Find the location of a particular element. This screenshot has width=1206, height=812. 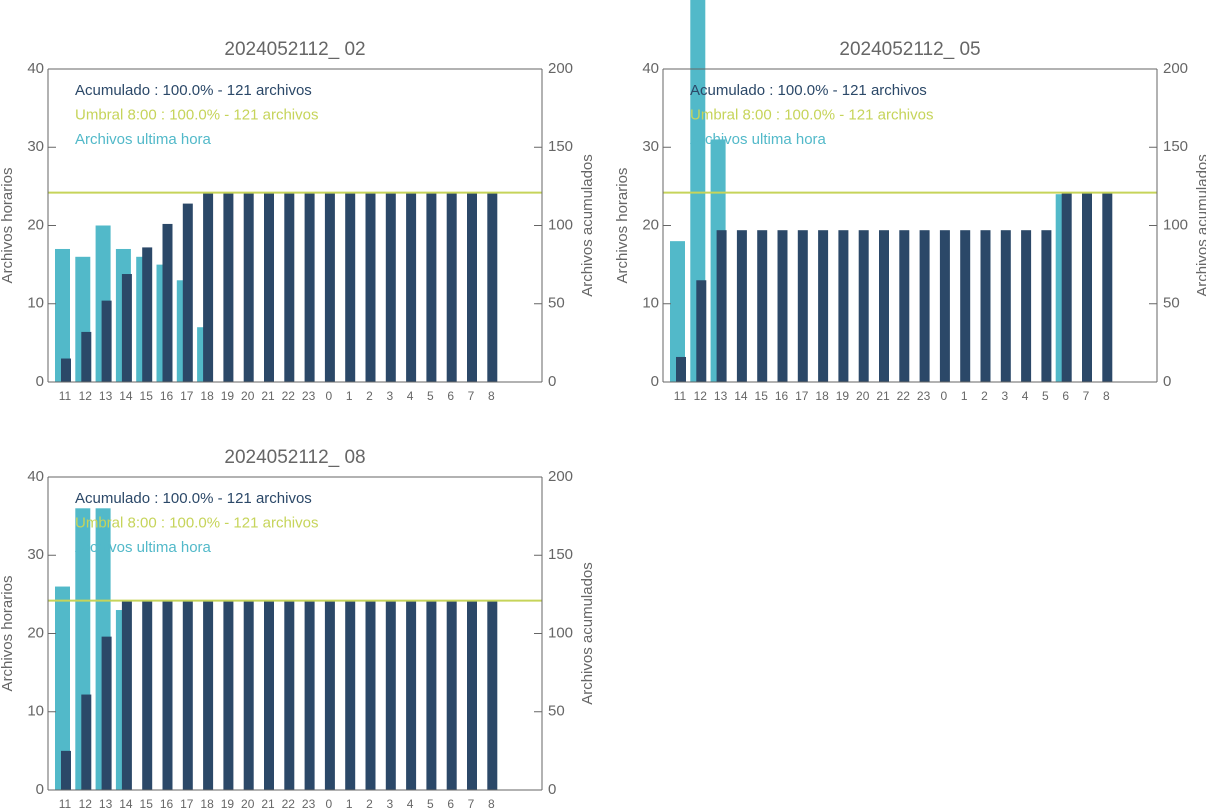

legend-entry: Umbral 8:00 : 100.0% - 121 archivos is located at coordinates (196, 522).